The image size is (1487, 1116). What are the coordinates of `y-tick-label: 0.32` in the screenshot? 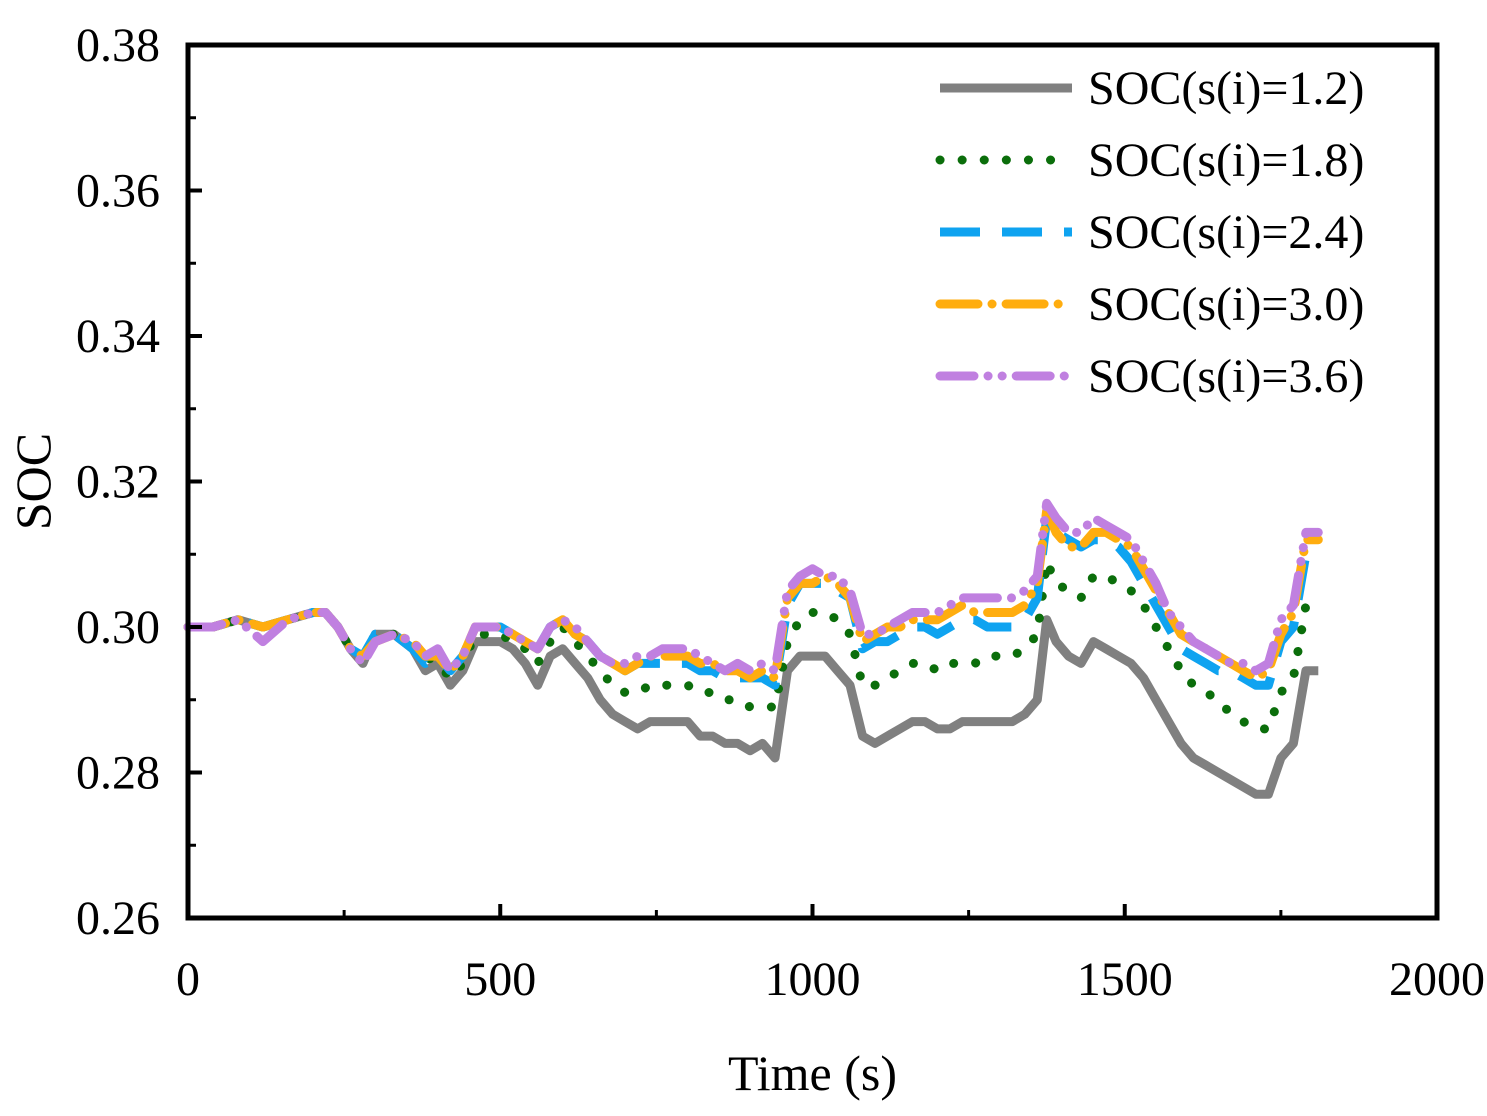 It's located at (118, 482).